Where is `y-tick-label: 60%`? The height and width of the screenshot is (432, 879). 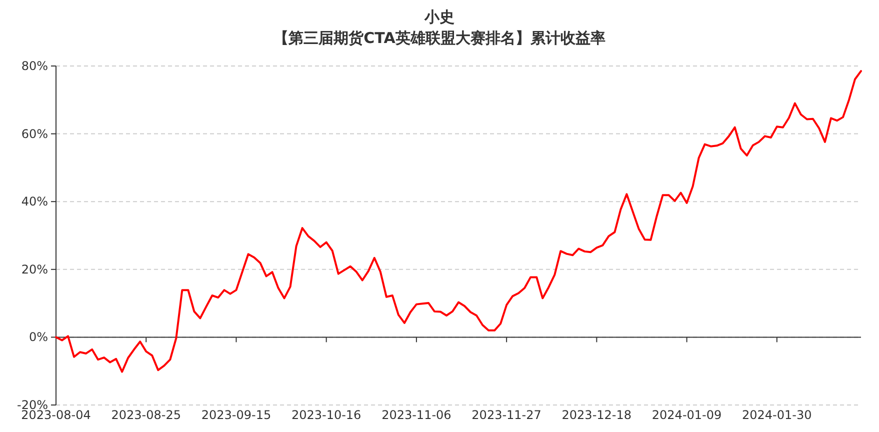
y-tick-label: 60% is located at coordinates (34, 133).